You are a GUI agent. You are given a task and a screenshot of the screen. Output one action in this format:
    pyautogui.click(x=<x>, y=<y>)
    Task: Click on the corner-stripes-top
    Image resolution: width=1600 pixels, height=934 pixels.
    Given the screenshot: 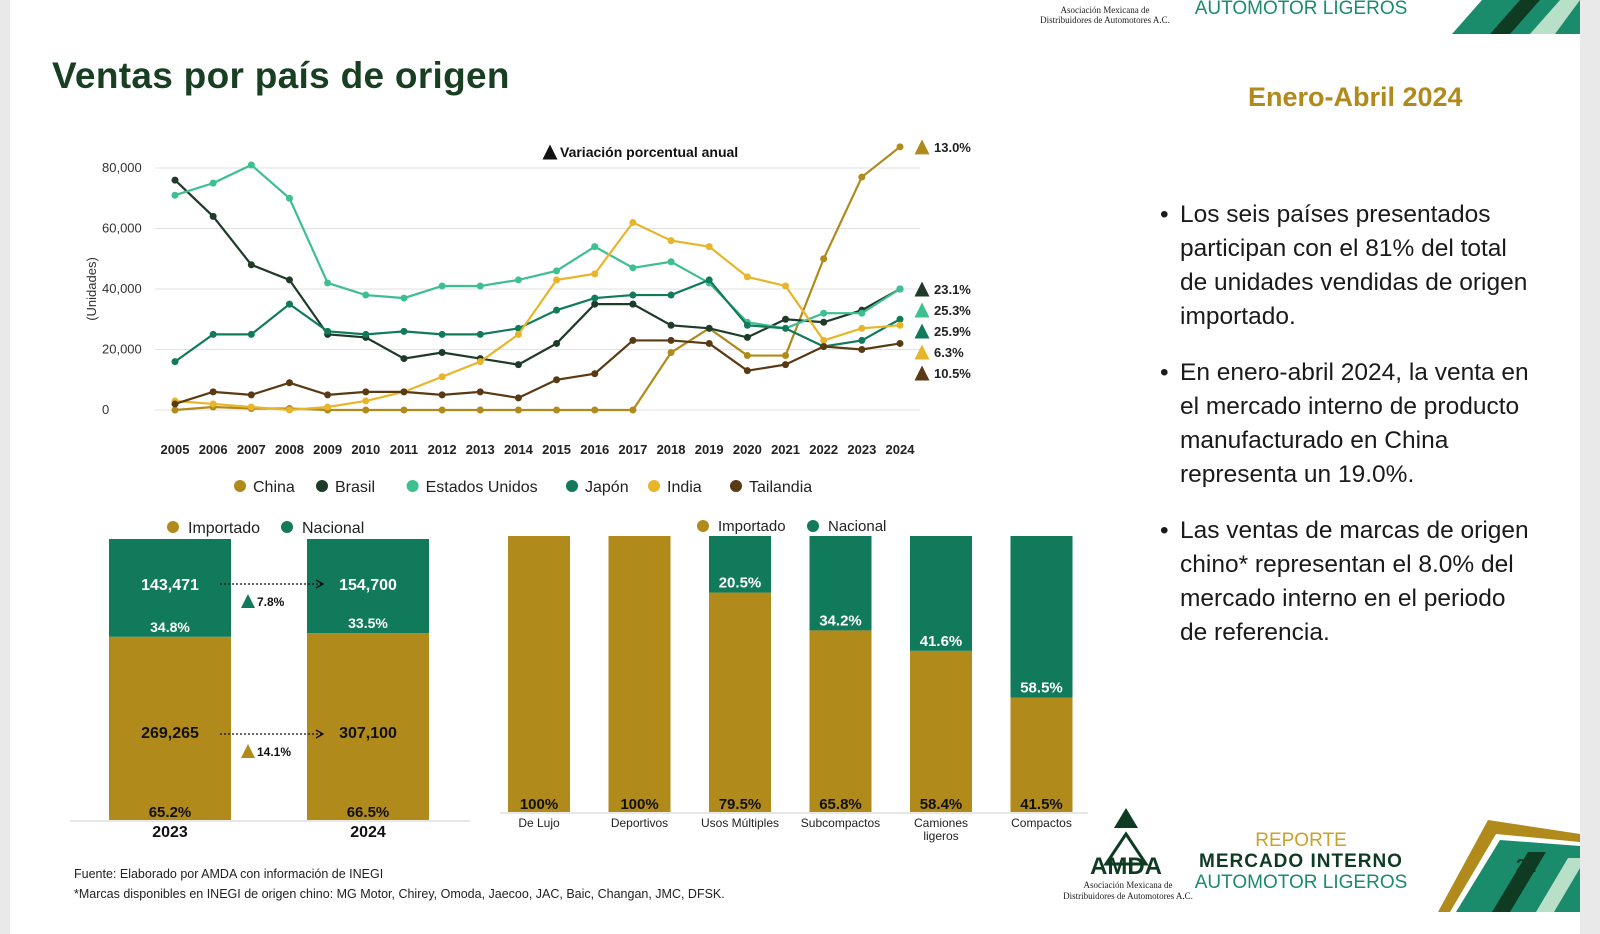 What is the action you would take?
    pyautogui.click(x=1516, y=17)
    